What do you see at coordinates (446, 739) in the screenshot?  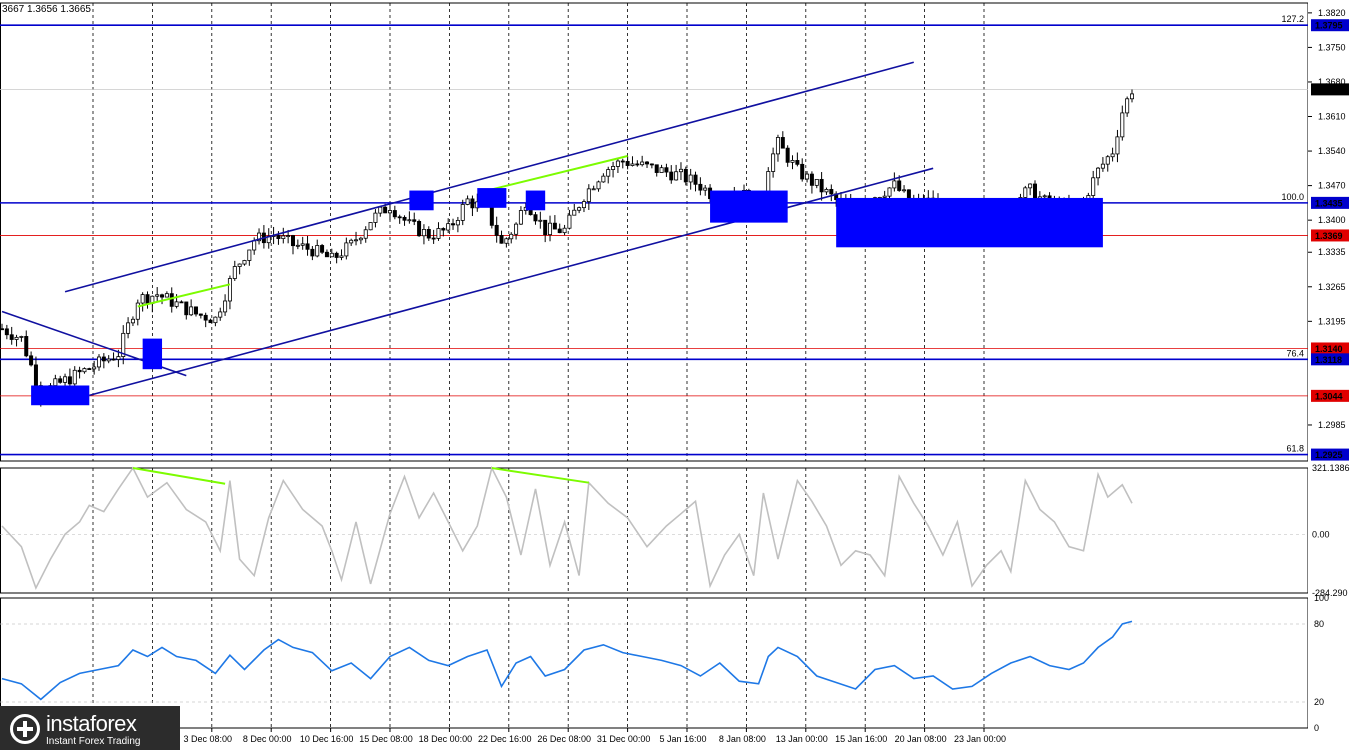 I see `x-tick-label: 18 Dec 00:00` at bounding box center [446, 739].